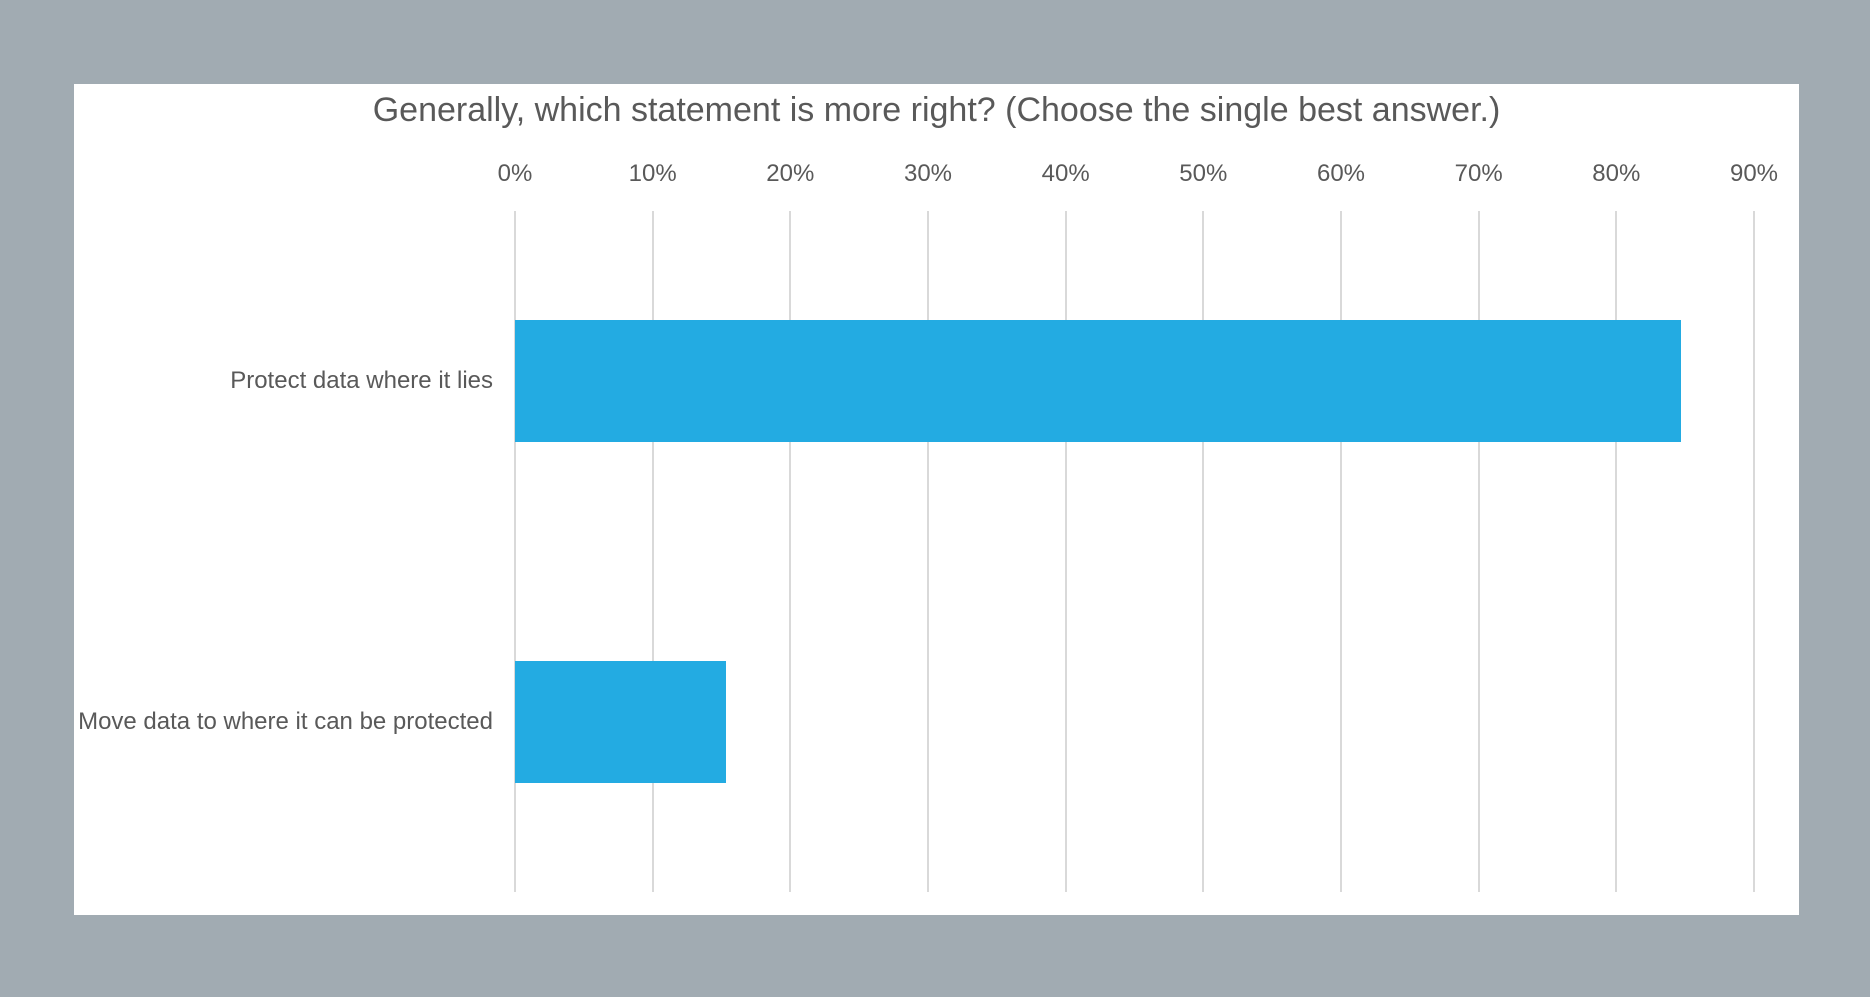  I want to click on x-axis-tick-label: 20%, so click(790, 173).